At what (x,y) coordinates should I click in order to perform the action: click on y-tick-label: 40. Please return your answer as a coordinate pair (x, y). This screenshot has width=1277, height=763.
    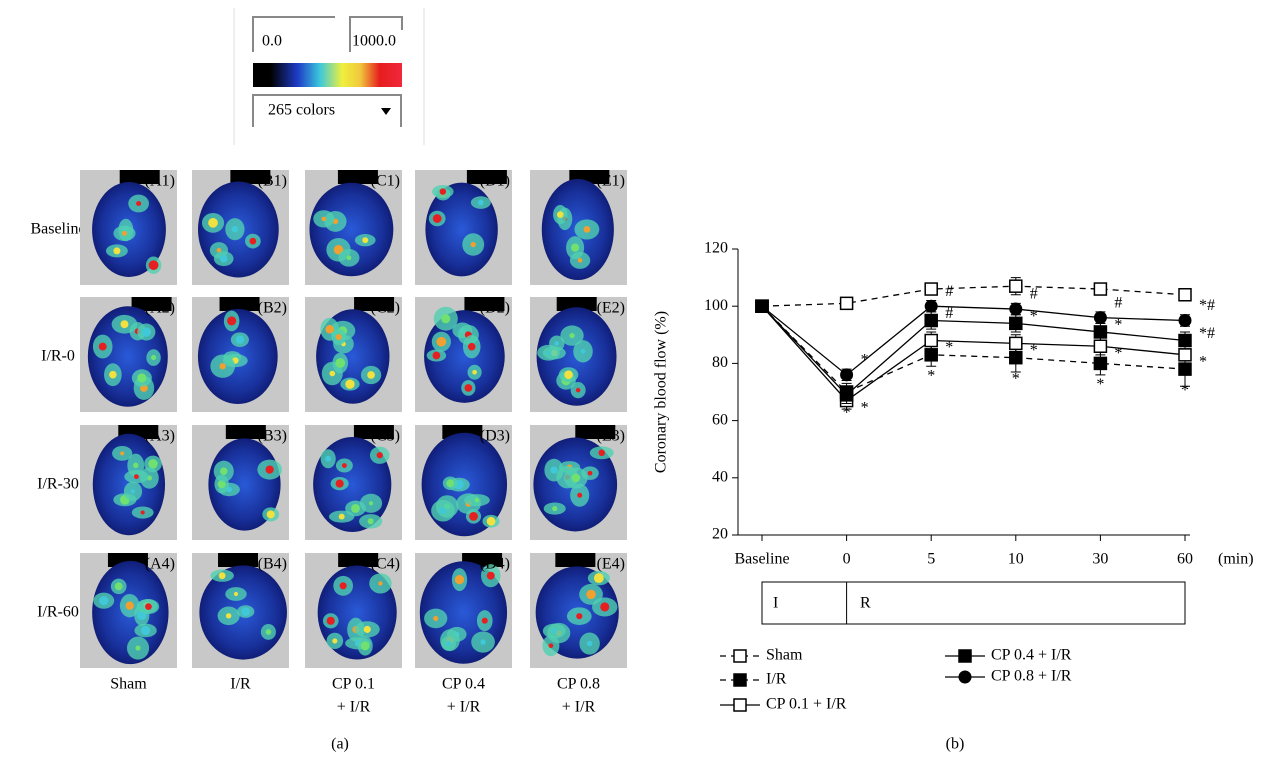
    Looking at the image, I should click on (720, 476).